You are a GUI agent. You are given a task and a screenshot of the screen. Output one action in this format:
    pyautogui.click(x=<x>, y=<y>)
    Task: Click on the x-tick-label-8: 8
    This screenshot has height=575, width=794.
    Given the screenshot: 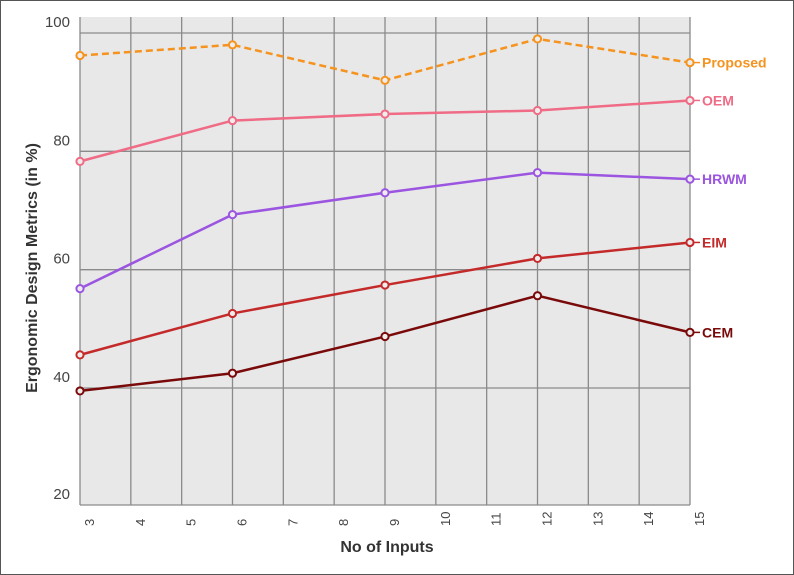 What is the action you would take?
    pyautogui.click(x=343, y=522)
    